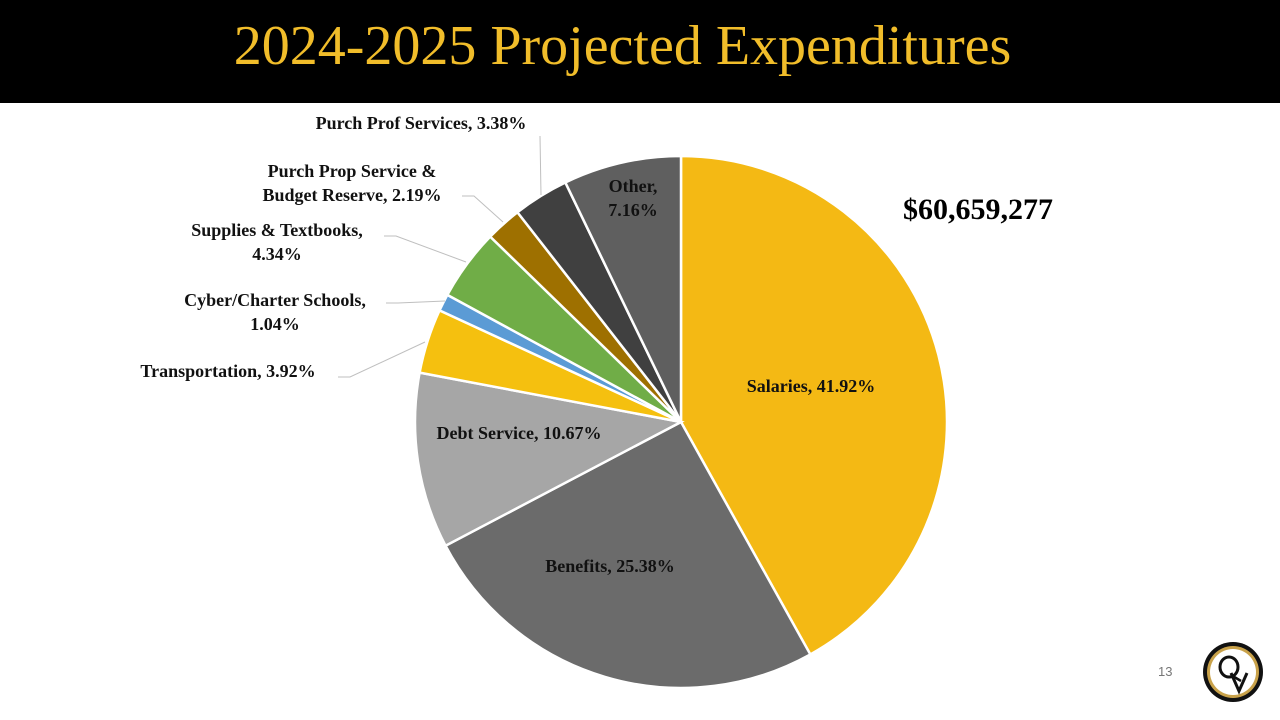 Image resolution: width=1280 pixels, height=720 pixels. What do you see at coordinates (549, 459) in the screenshot?
I see `pie-slice-debt-service` at bounding box center [549, 459].